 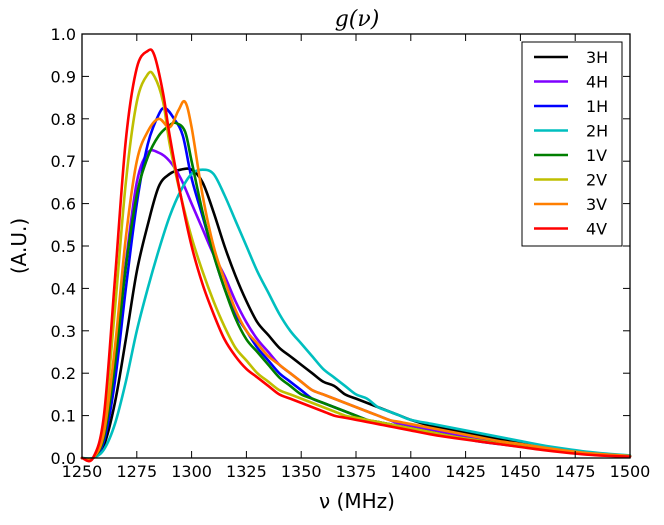 What do you see at coordinates (63, 34) in the screenshot?
I see `y-tick-label: 1.0` at bounding box center [63, 34].